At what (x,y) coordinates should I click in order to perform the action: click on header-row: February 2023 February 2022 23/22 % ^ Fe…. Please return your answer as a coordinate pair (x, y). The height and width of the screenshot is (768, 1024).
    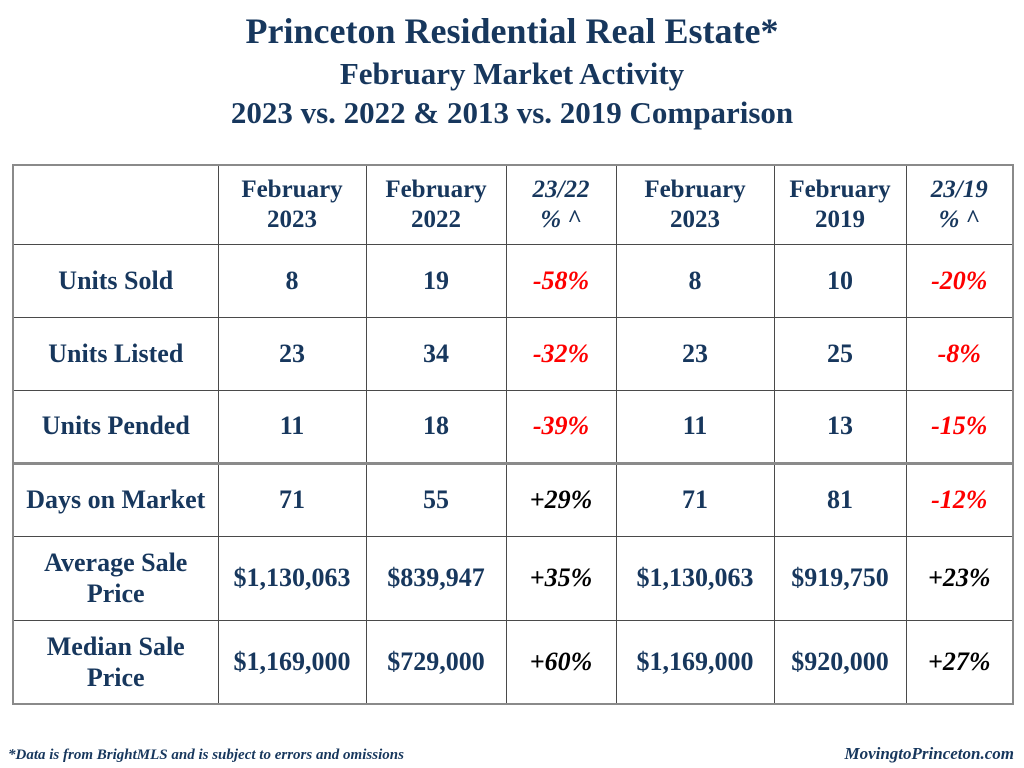
    Looking at the image, I should click on (513, 204).